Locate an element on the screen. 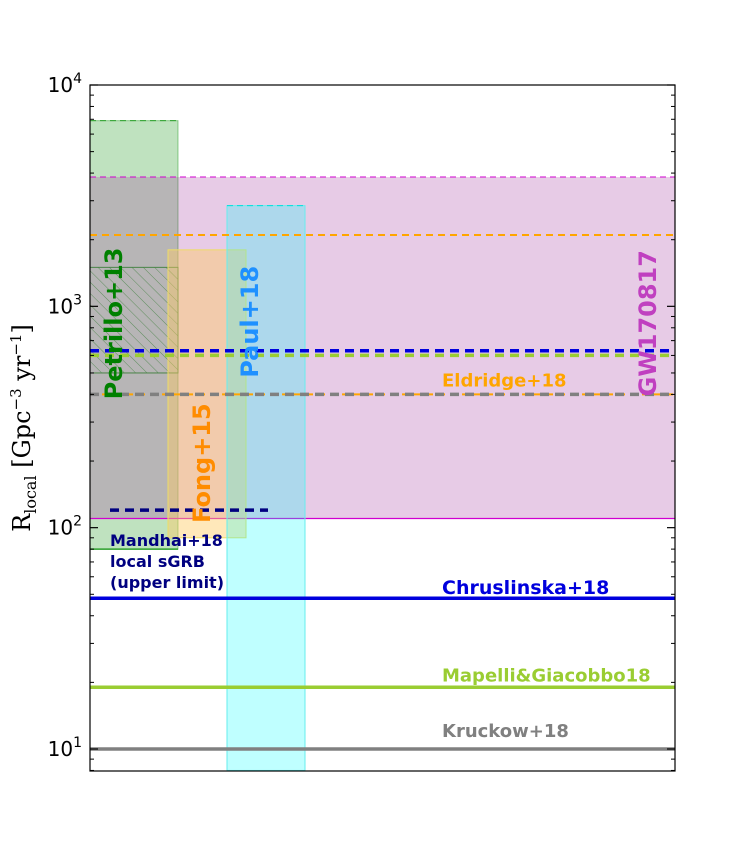  y-tick-label-2: 10³ is located at coordinates (65, 305).